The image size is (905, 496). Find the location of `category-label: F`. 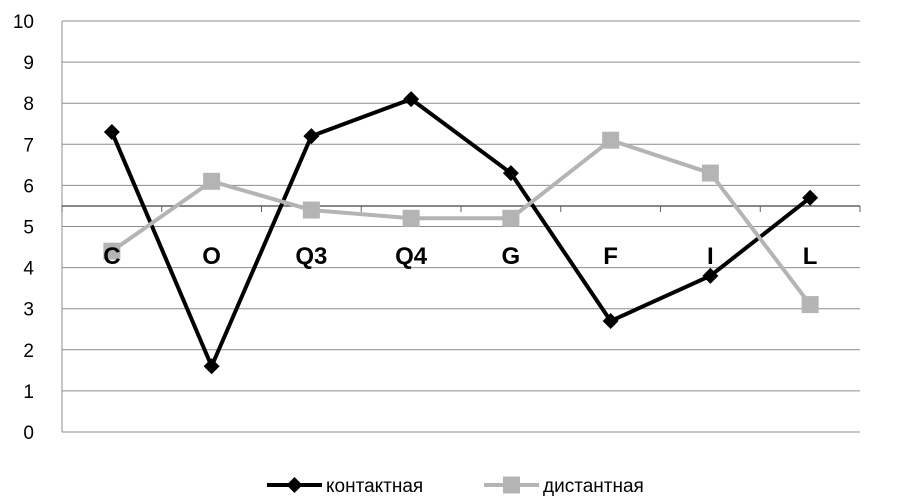

category-label: F is located at coordinates (610, 256).